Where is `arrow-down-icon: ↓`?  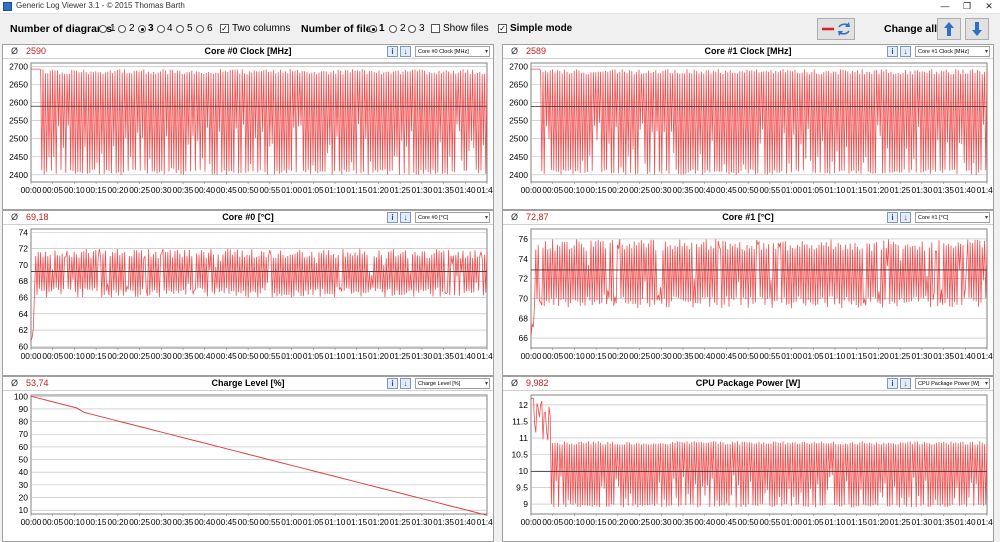
arrow-down-icon: ↓ is located at coordinates (905, 51).